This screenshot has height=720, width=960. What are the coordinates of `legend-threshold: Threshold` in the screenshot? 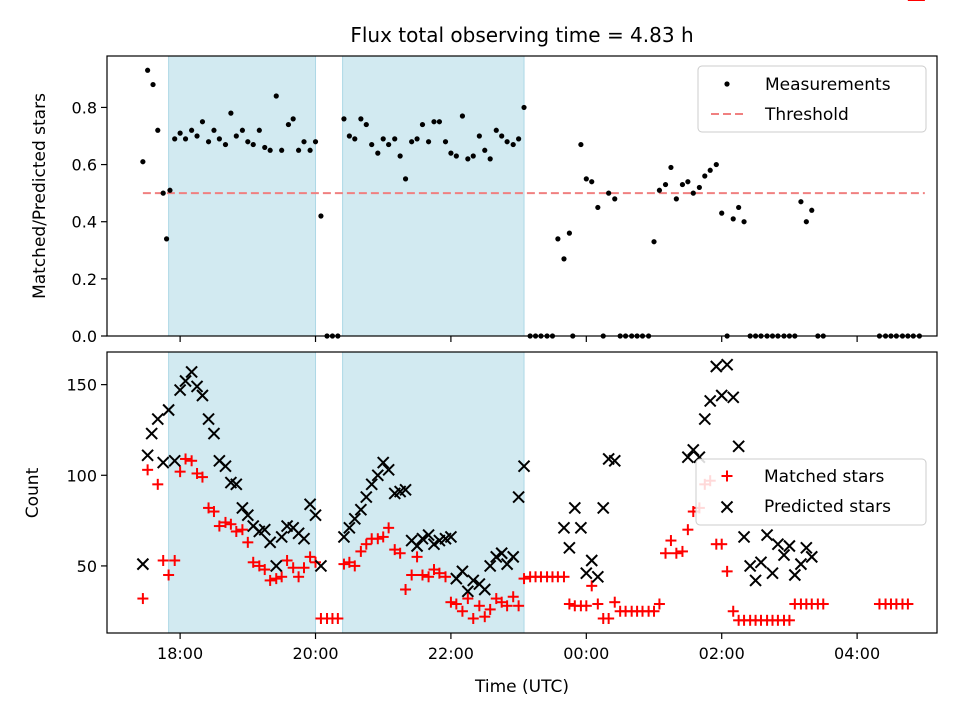 It's located at (806, 115).